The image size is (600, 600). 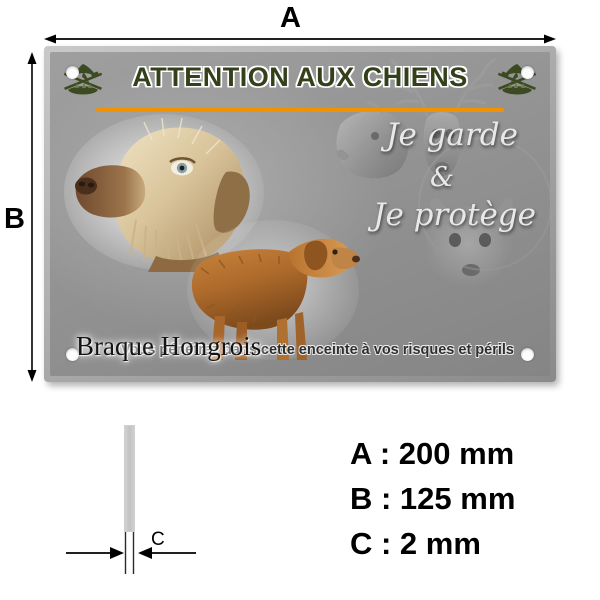 I want to click on dimension-b-arrow, so click(x=32, y=217).